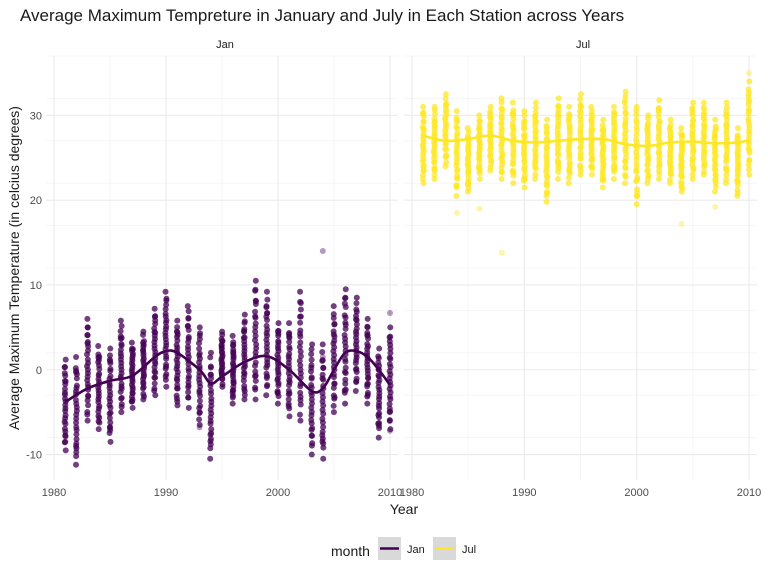  I want to click on point-jan-1994, so click(211, 429).